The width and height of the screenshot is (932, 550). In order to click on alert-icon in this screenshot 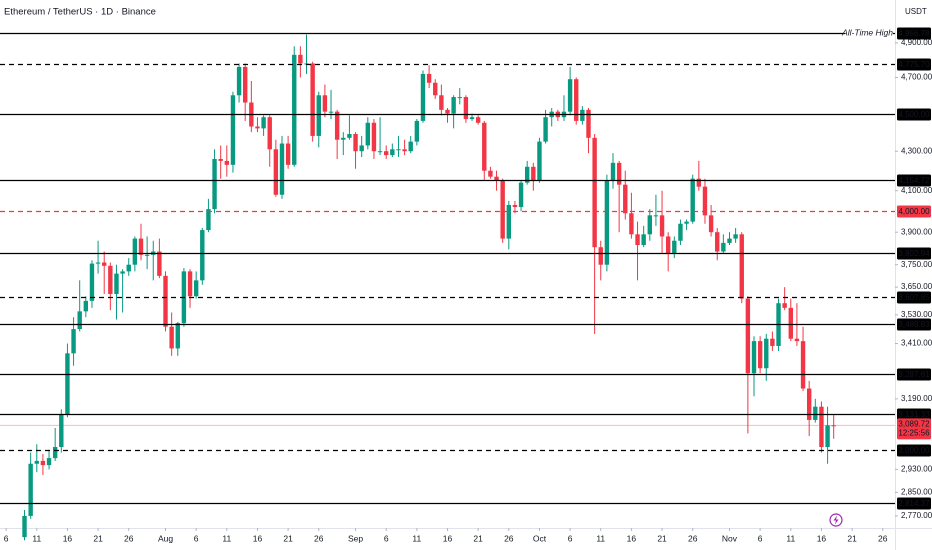, I will do `click(836, 520)`.